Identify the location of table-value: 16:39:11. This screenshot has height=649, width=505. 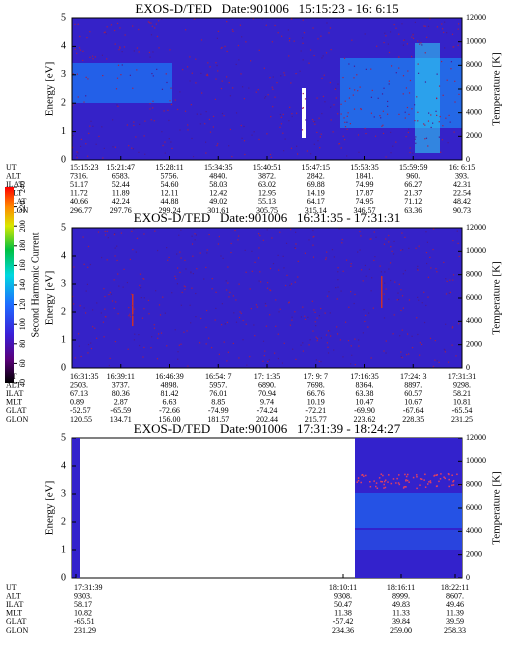
(121, 376).